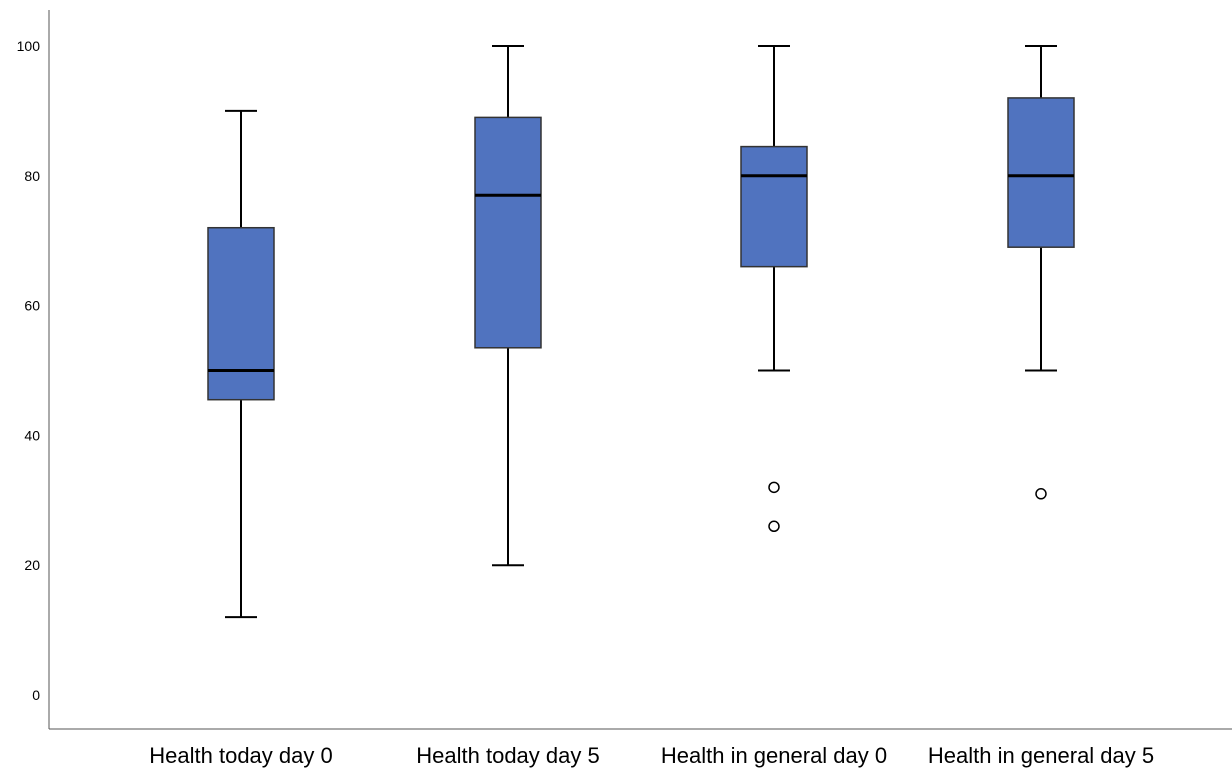  Describe the element at coordinates (240, 755) in the screenshot. I see `x-category-label: Health today day 0` at that location.